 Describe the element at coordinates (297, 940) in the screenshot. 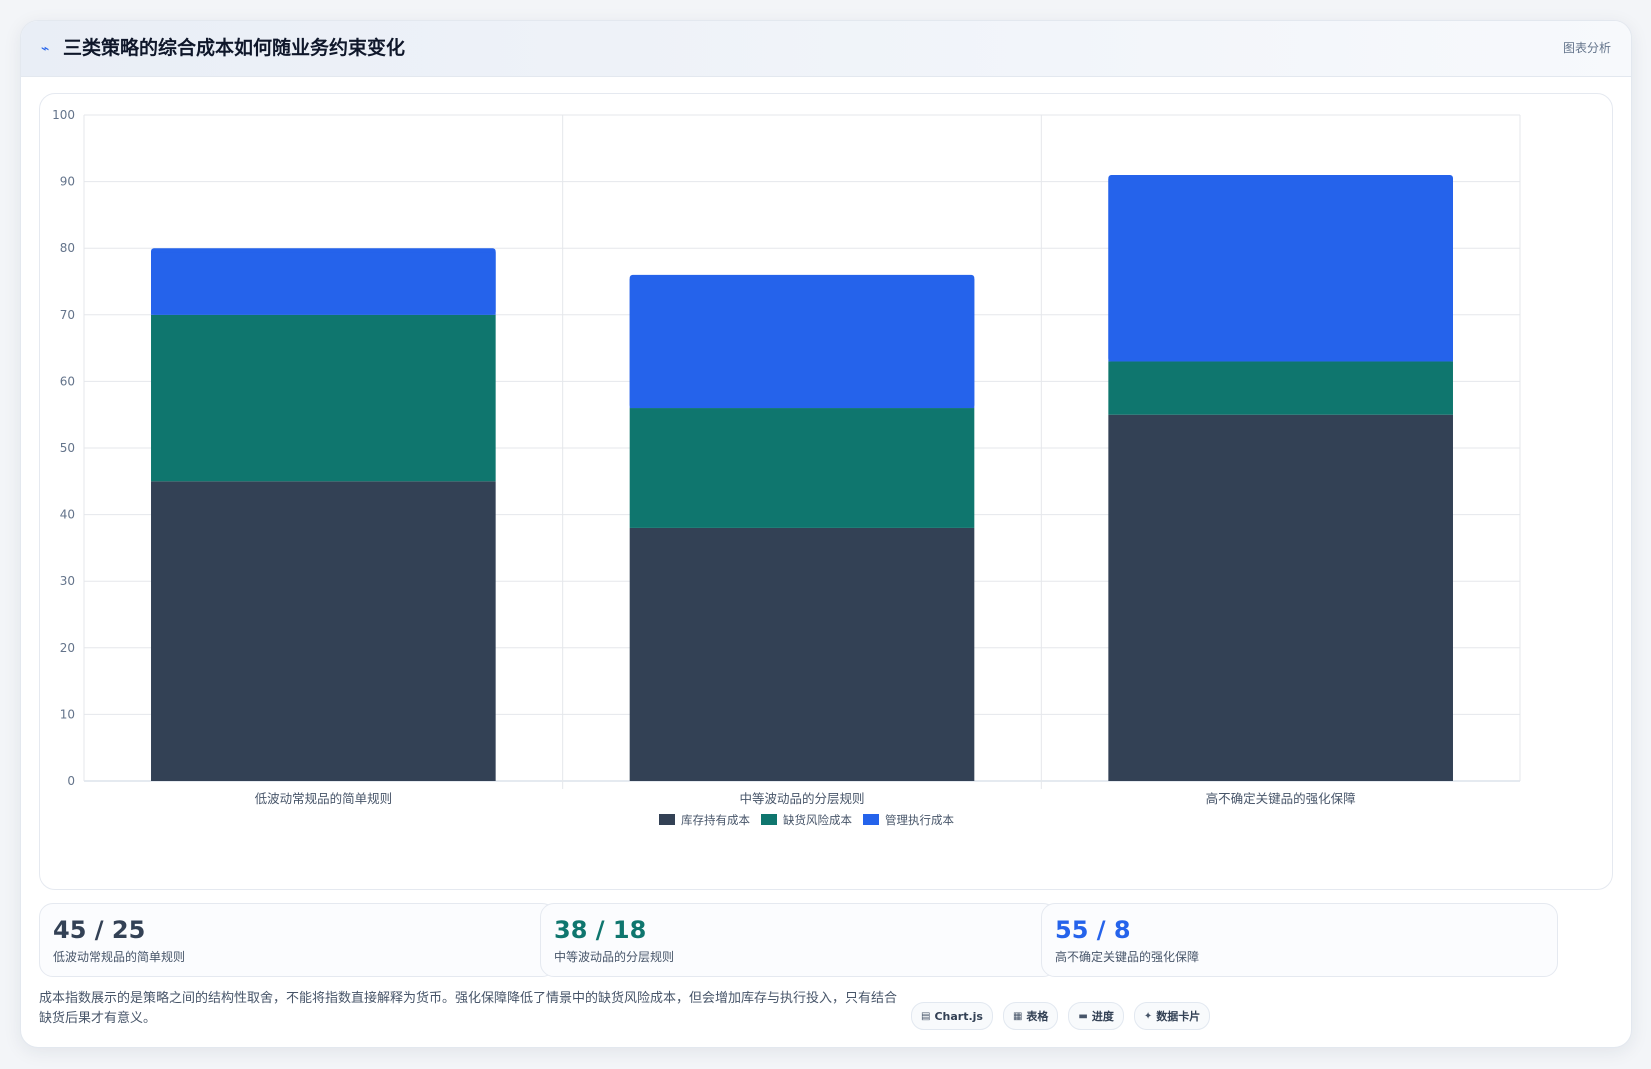

I see `stat-card-low-volatility: 45 / 25 低波动常规品的简单规则` at that location.